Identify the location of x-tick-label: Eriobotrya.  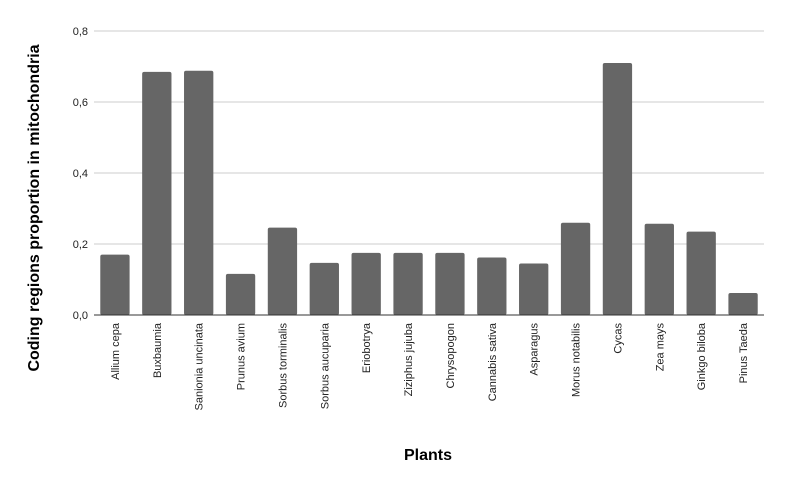
(367, 347).